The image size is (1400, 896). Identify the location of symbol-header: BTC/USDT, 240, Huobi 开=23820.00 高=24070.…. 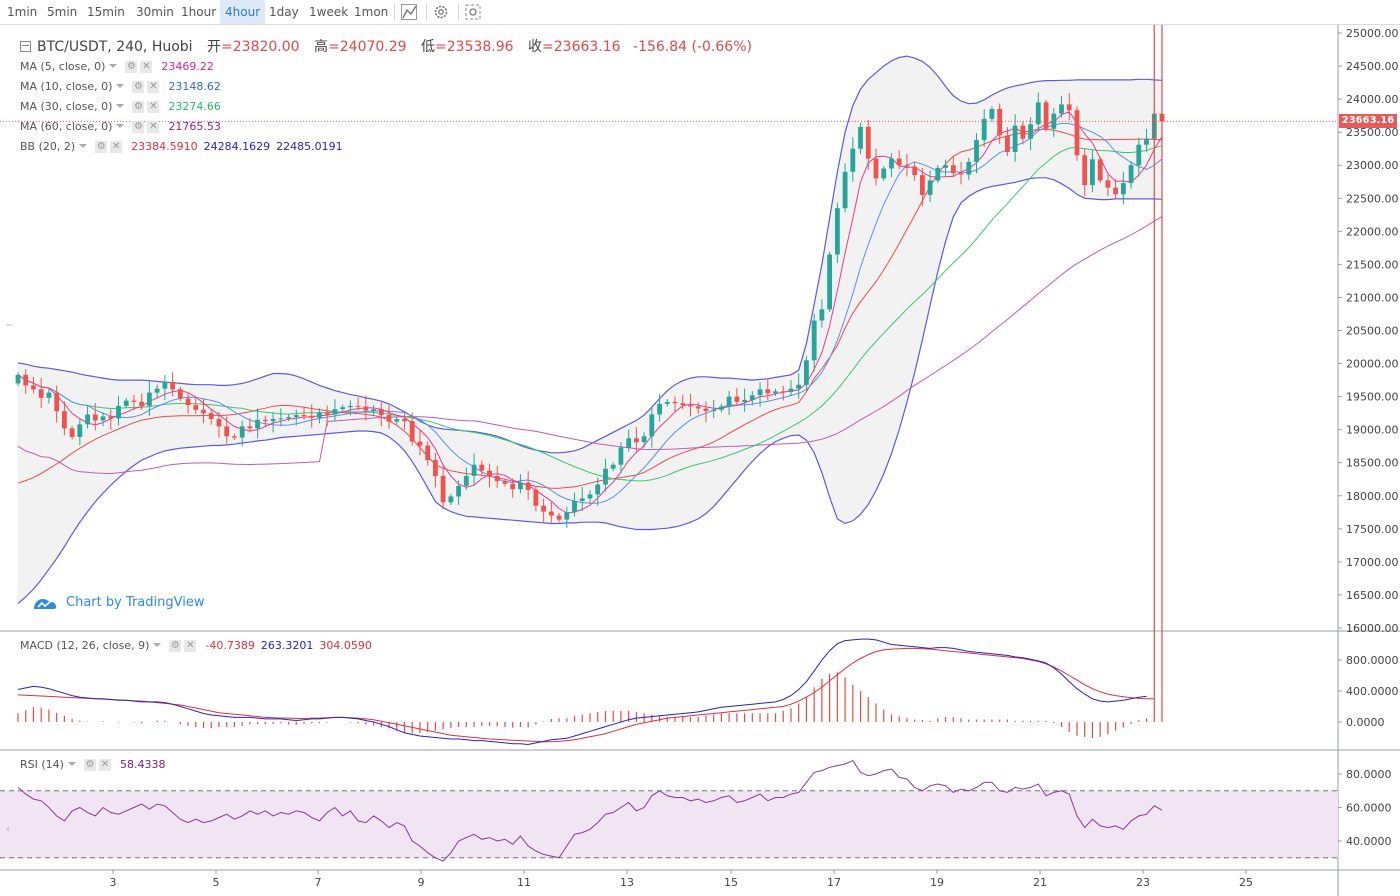
(386, 47).